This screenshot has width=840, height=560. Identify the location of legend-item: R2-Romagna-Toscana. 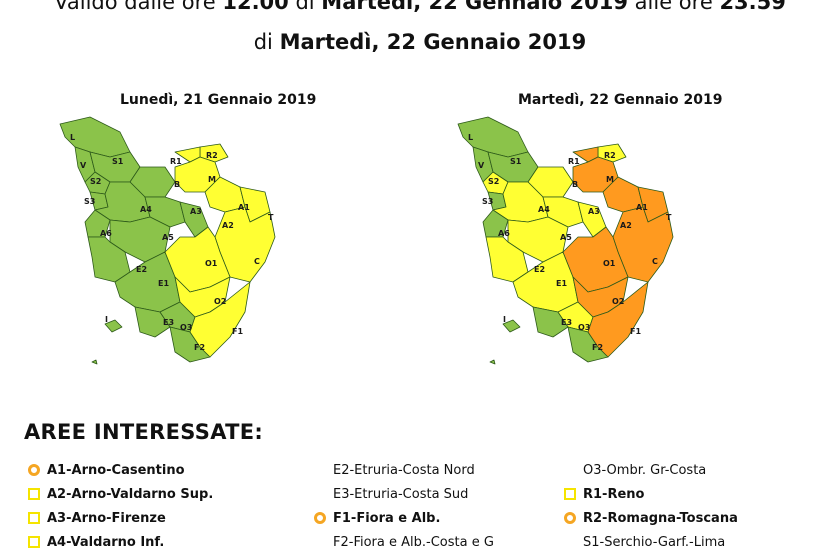
(651, 518).